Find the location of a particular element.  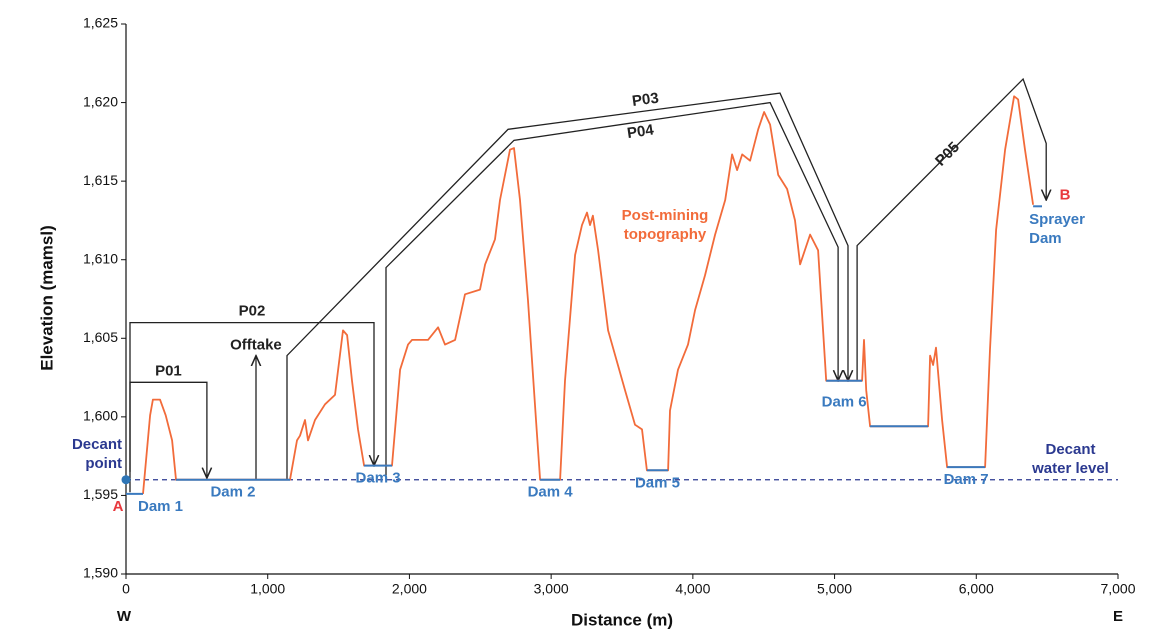

series-label: Post-mining topography is located at coordinates (665, 225).